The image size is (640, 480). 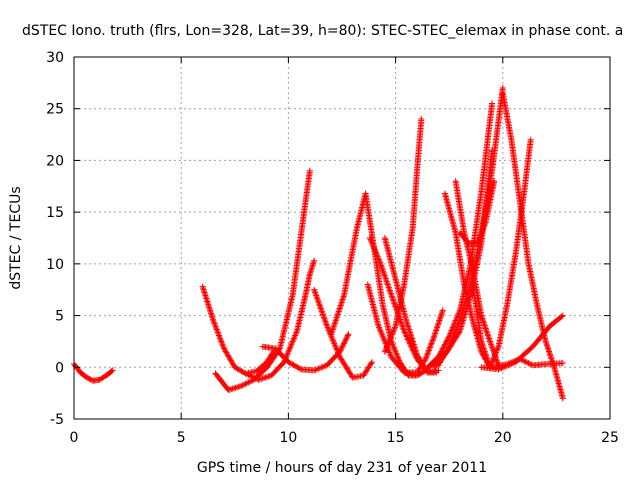 I want to click on y-tick-label: 10, so click(x=55, y=265).